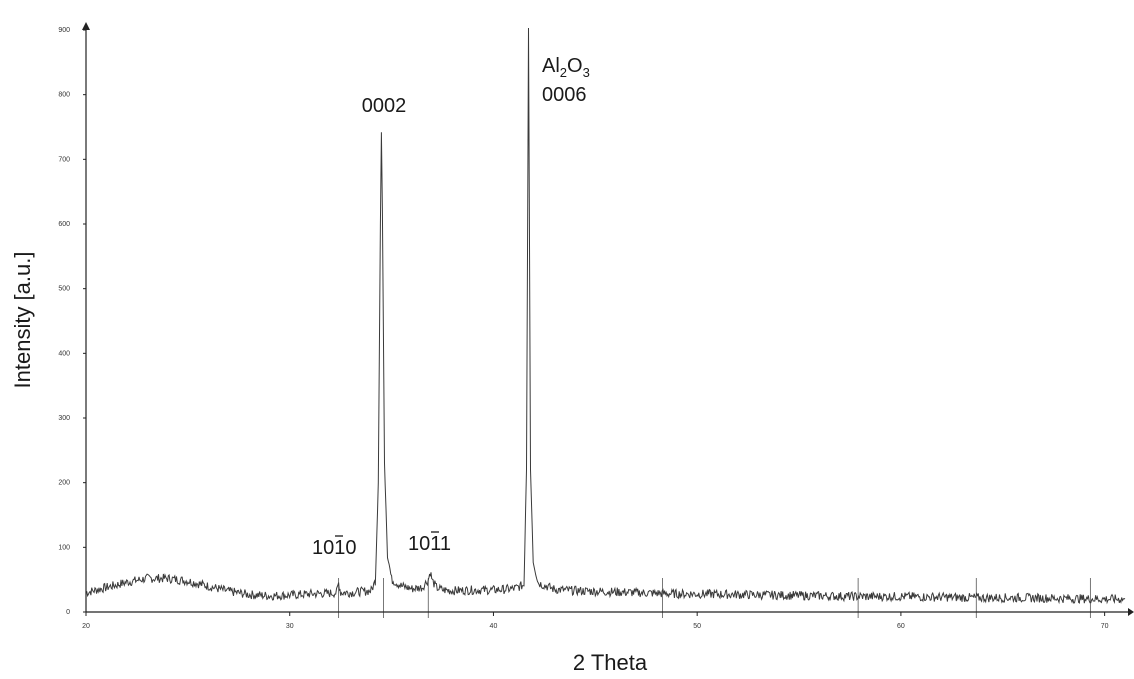 Image resolution: width=1134 pixels, height=679 pixels. I want to click on x-axis-ticks: 20 30 40 50 60 70, so click(595, 621).